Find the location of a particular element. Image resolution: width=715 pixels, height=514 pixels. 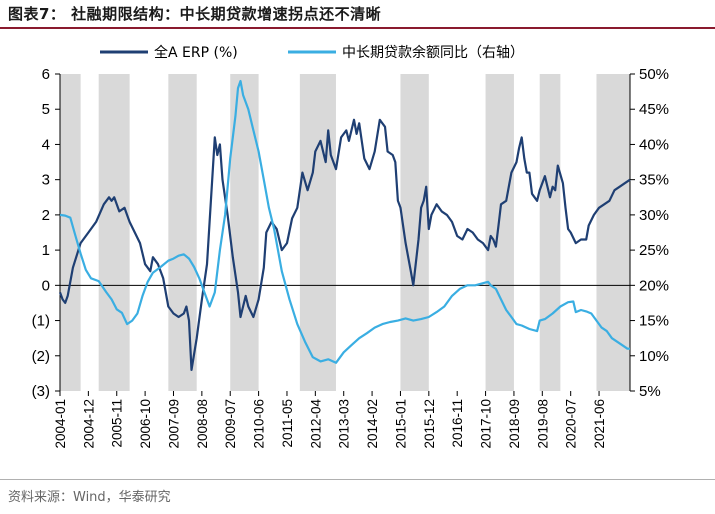

chart-legend: 全A ERP (%) 中长期贷款余额同比（右轴） is located at coordinates (312, 52).